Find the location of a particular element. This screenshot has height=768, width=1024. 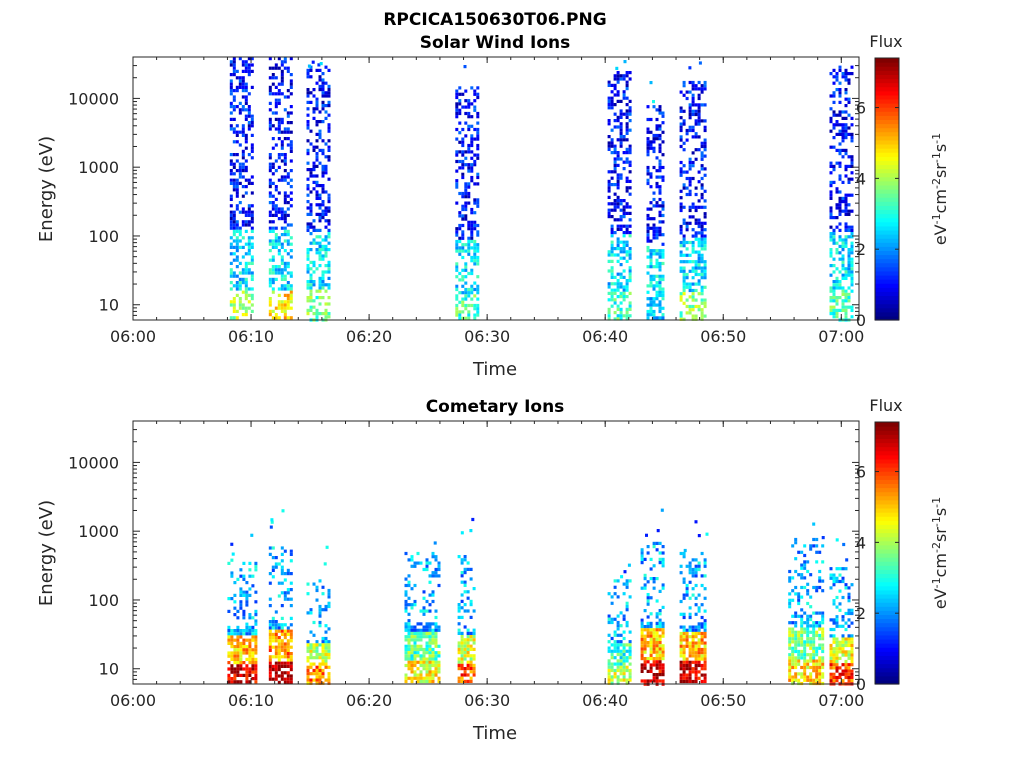

x-tick-label: 06:40 is located at coordinates (605, 336).